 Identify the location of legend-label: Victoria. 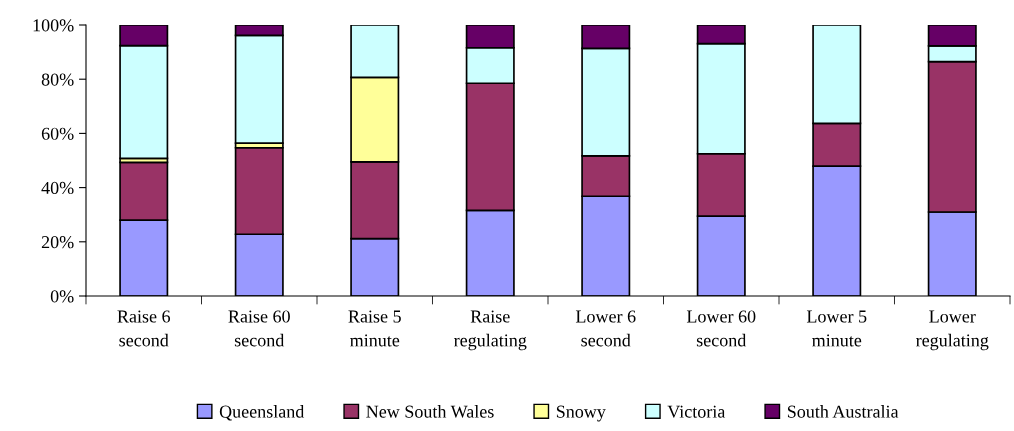
(696, 411).